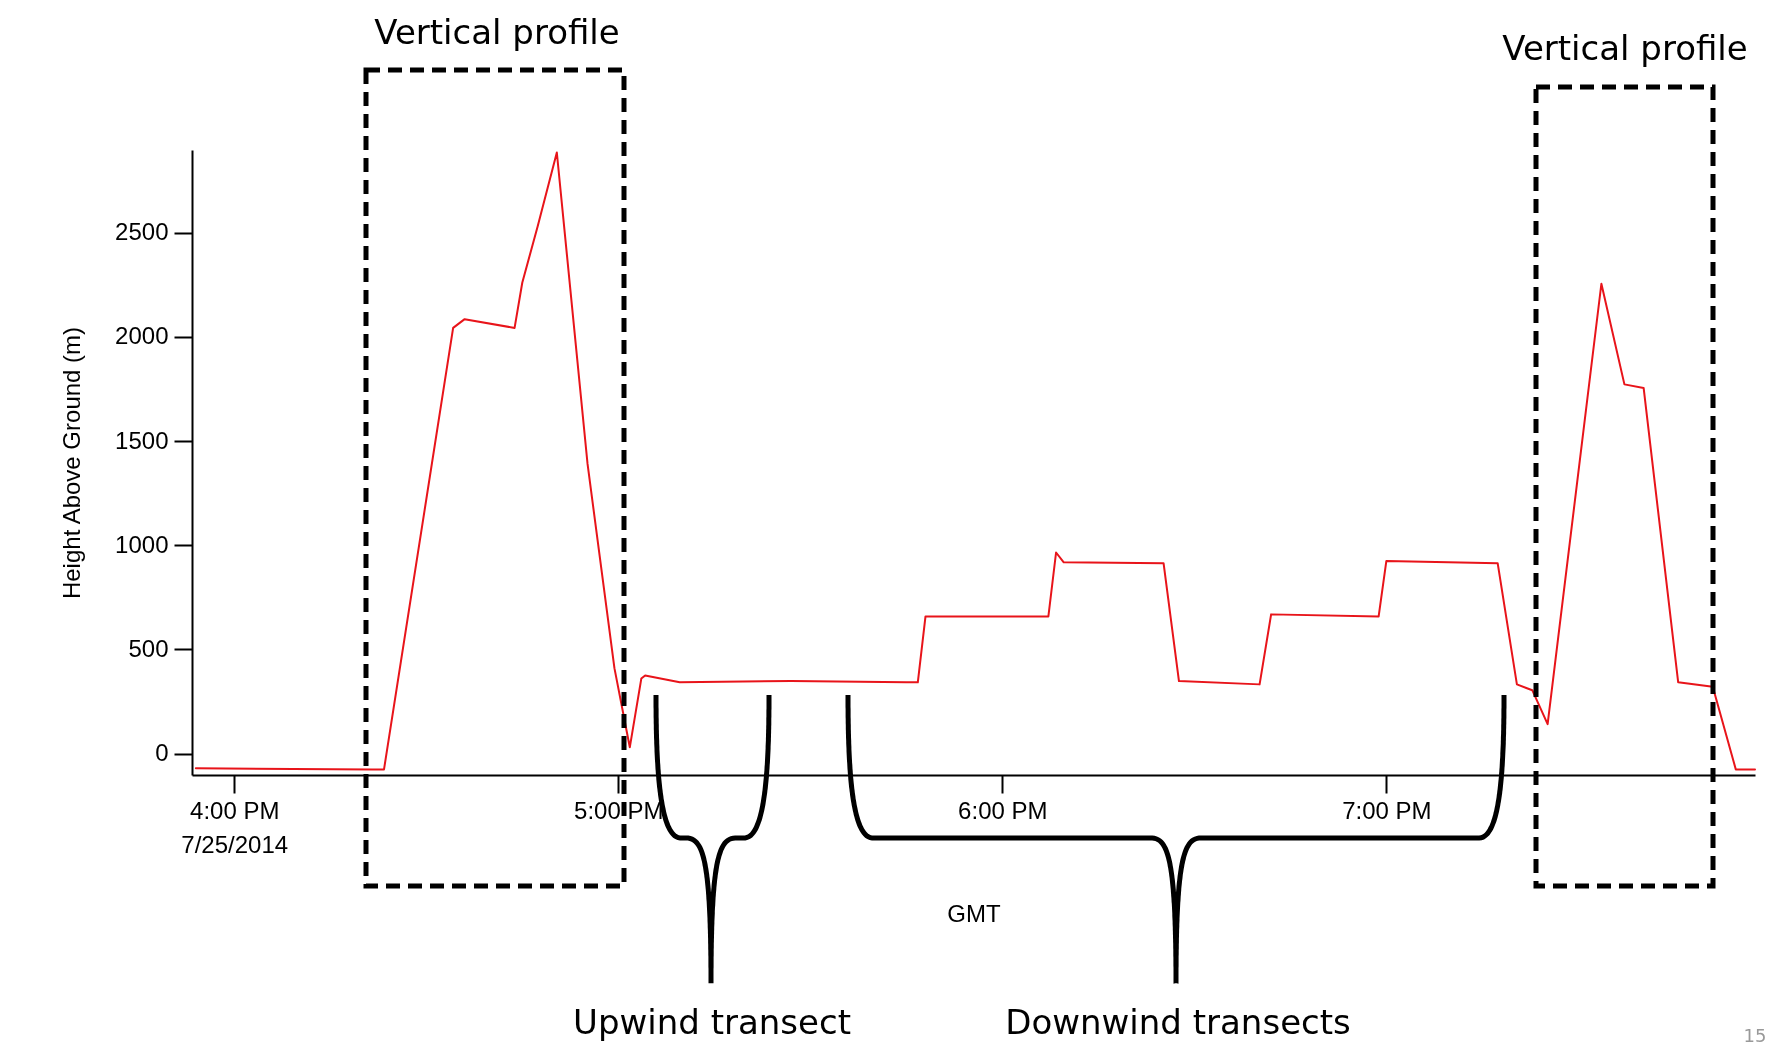 This screenshot has height=1047, width=1773. Describe the element at coordinates (148, 648) in the screenshot. I see `y-tick-label: 500` at that location.